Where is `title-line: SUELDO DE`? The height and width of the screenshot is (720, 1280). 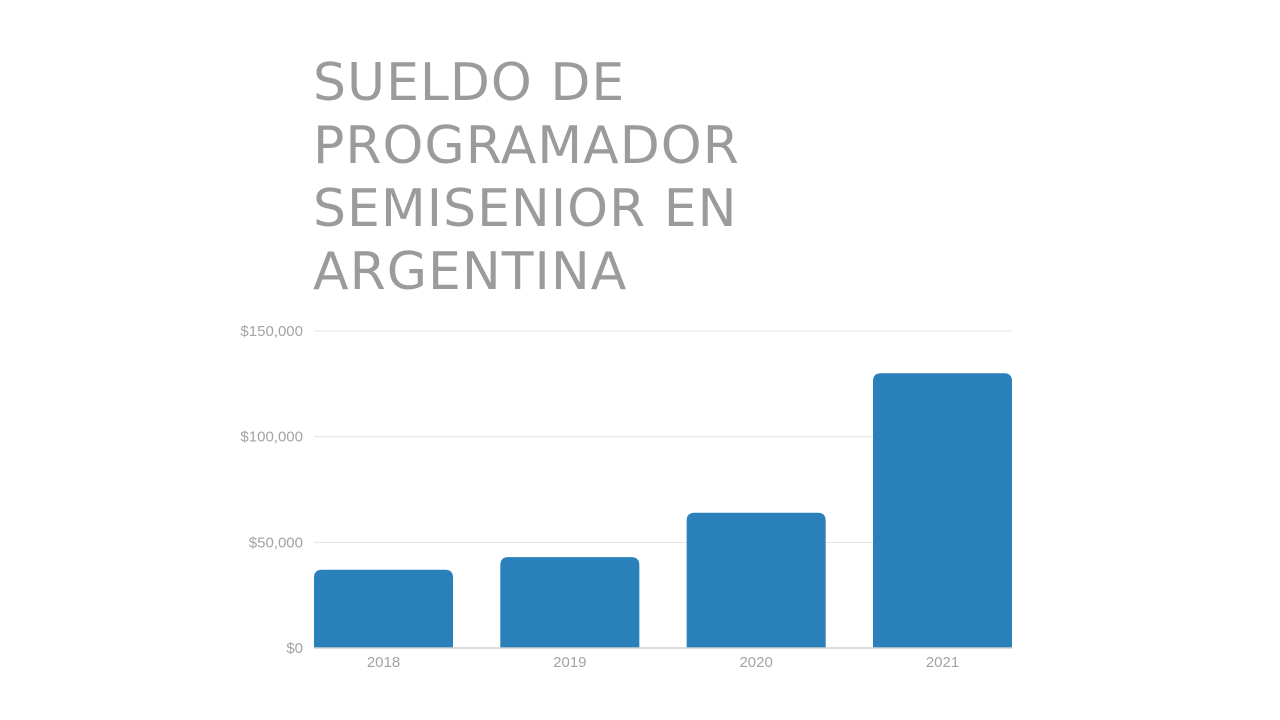
title-line: SUELDO DE is located at coordinates (469, 83).